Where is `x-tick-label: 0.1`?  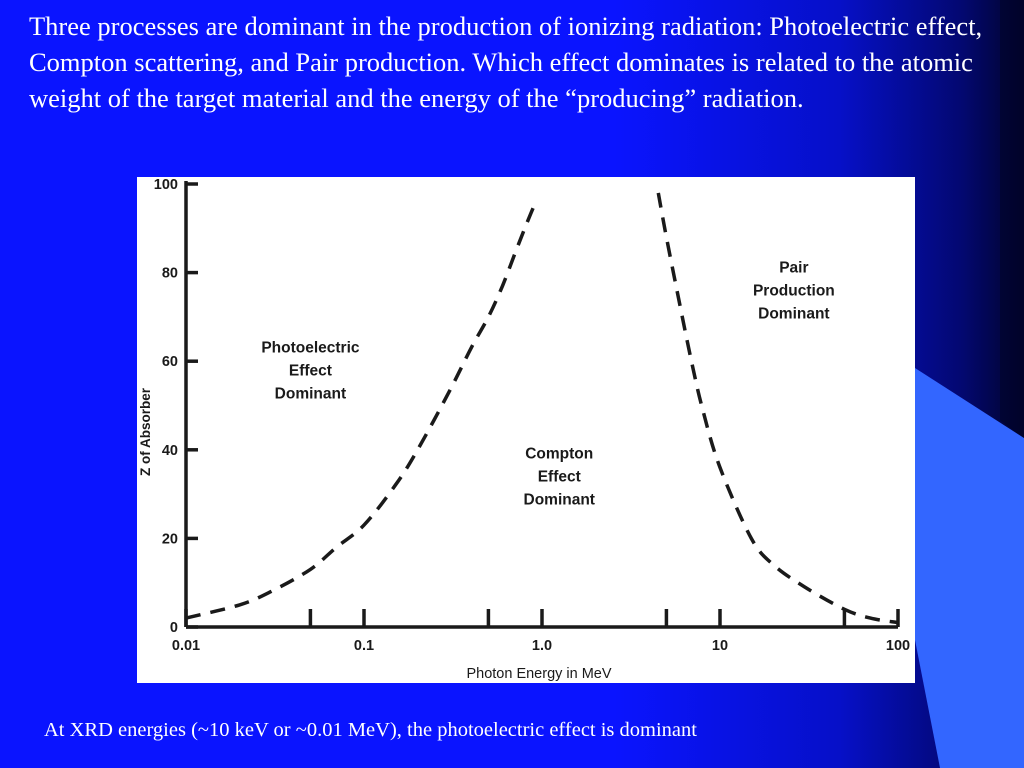 x-tick-label: 0.1 is located at coordinates (364, 646).